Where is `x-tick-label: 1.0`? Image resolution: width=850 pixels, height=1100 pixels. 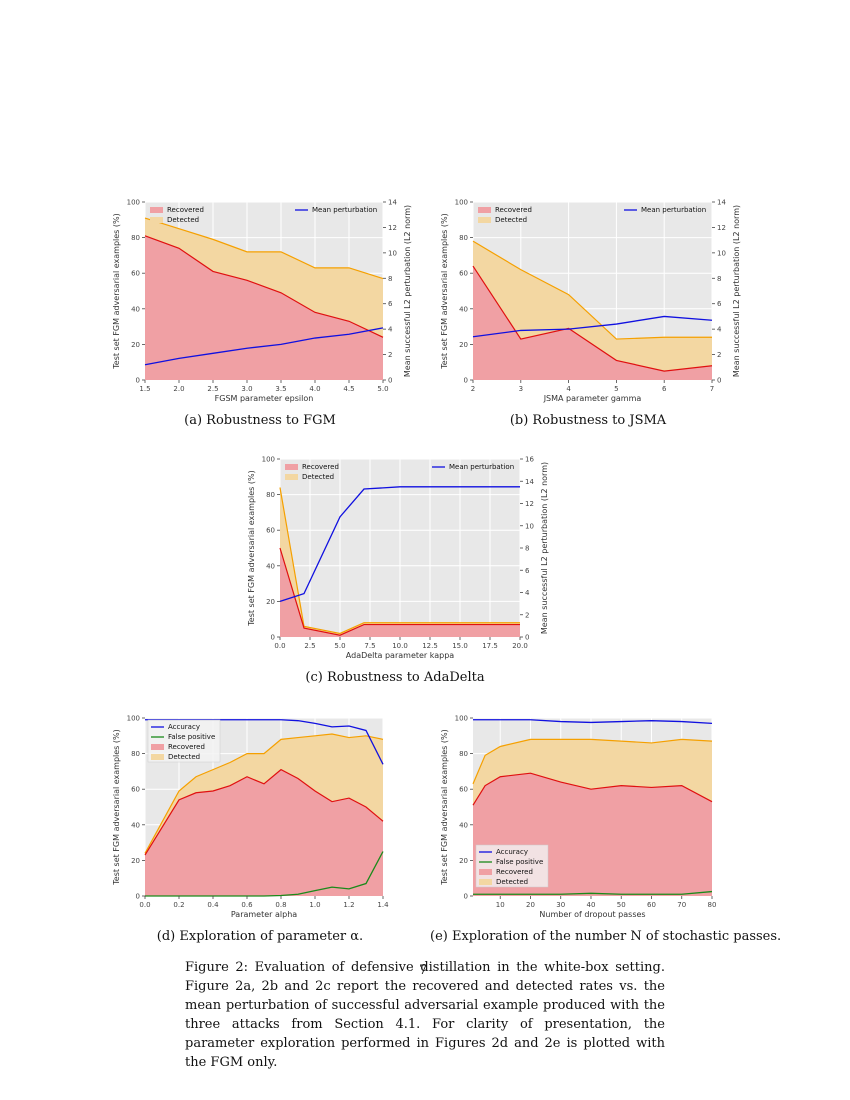 x-tick-label: 1.0 is located at coordinates (314, 905).